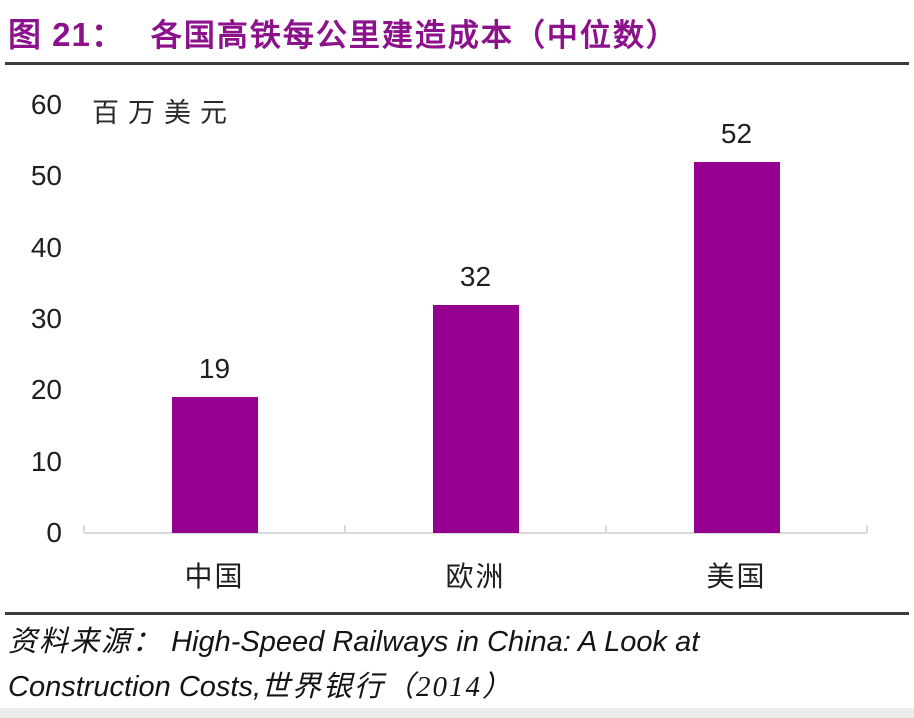 This screenshot has height=718, width=914. I want to click on x-axis-category-label: 中国, so click(214, 576).